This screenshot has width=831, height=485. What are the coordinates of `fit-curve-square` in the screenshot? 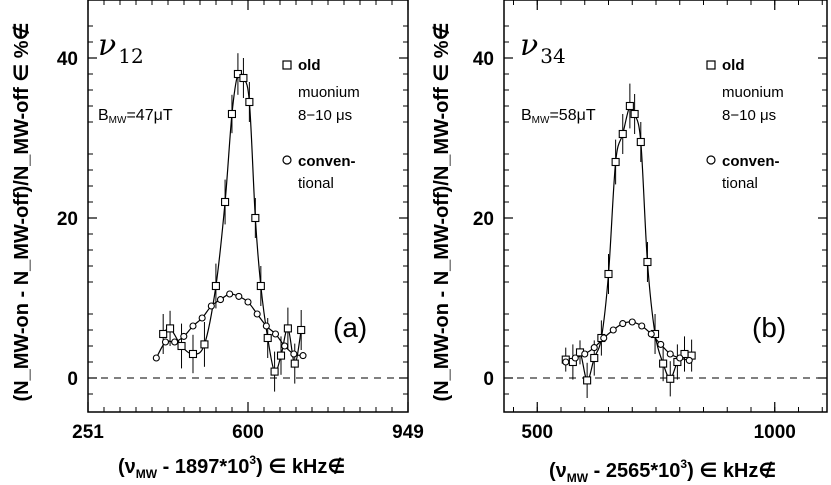 It's located at (628, 243).